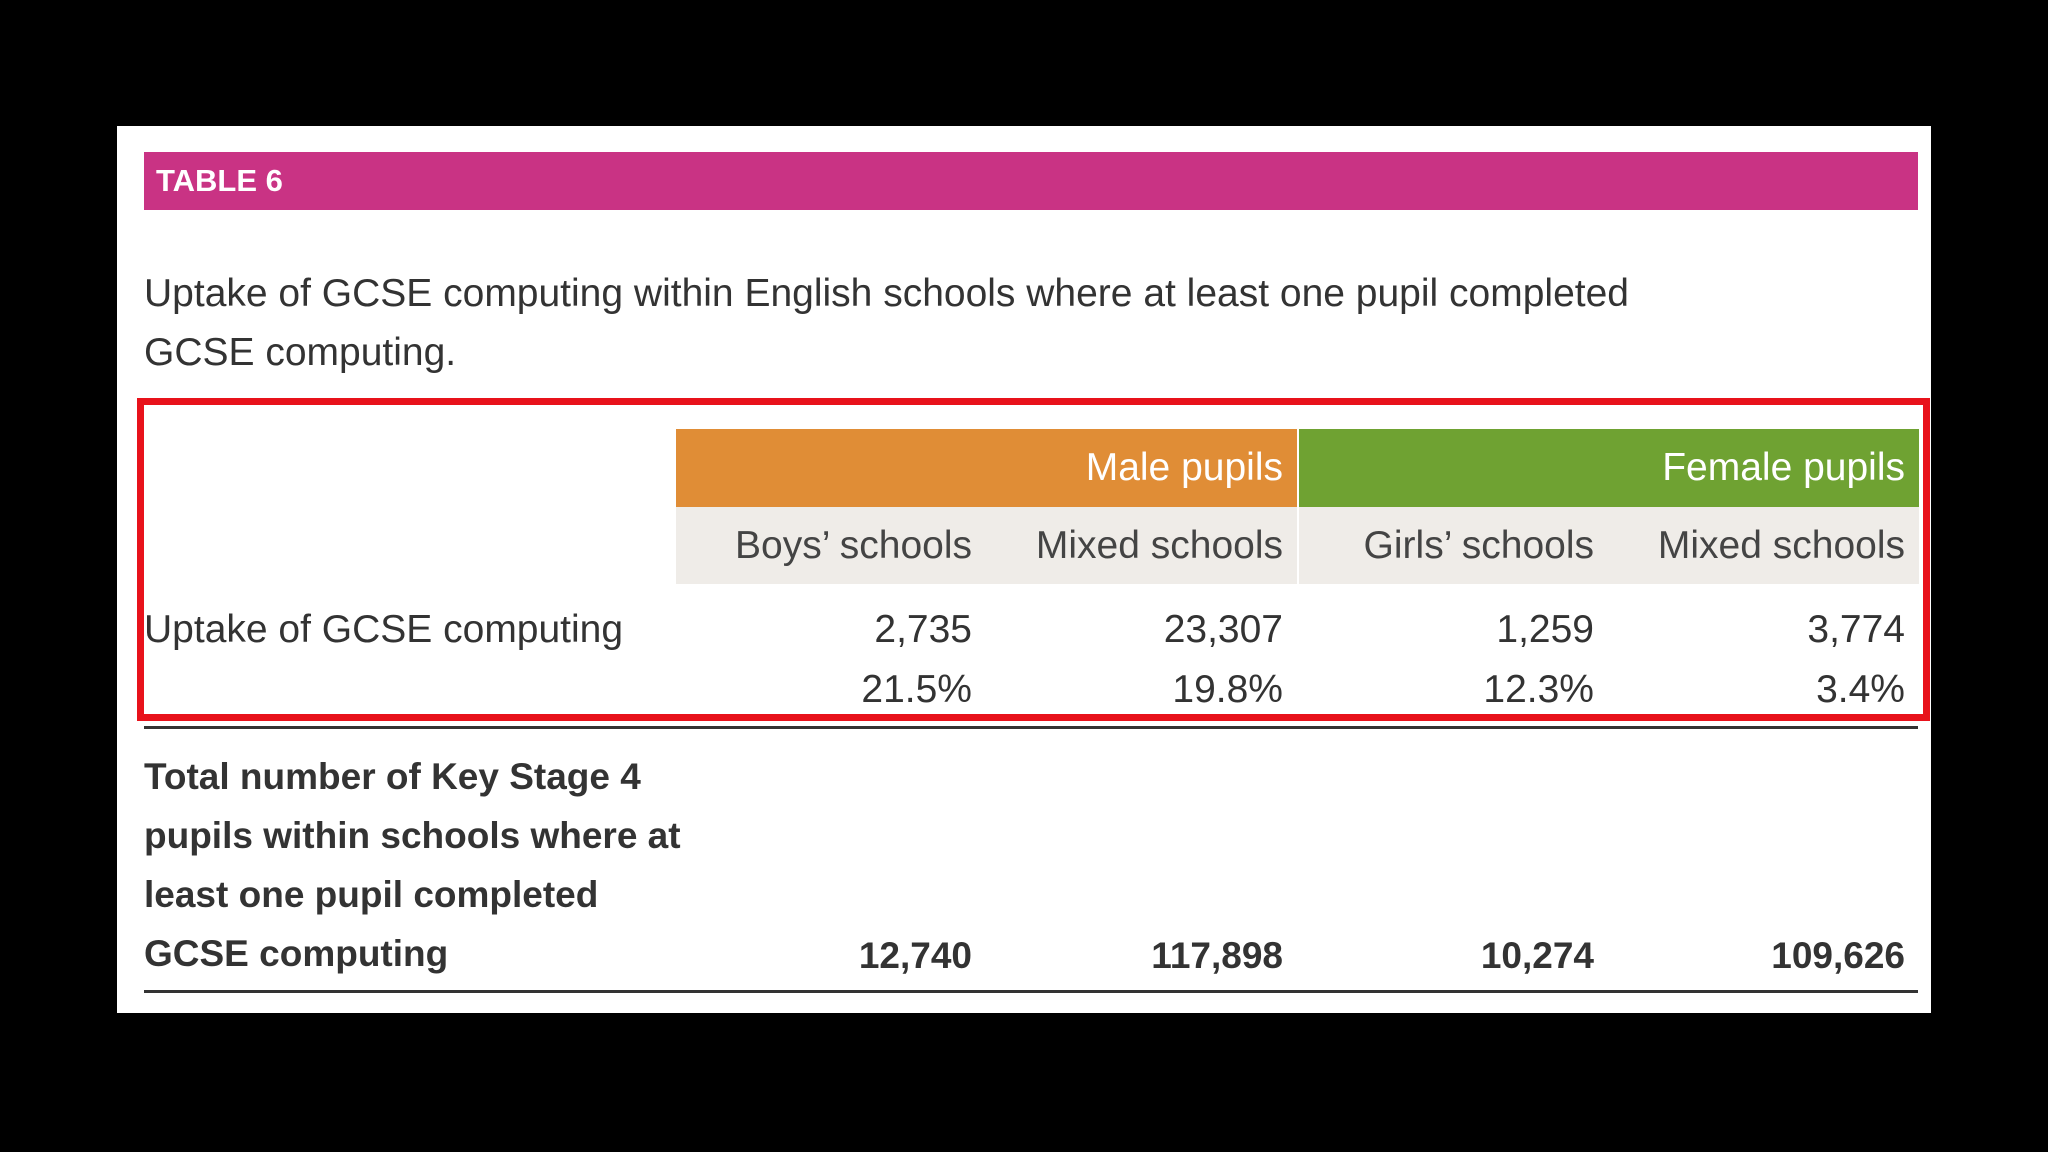  Describe the element at coordinates (1031, 727) in the screenshot. I see `table-rule-top` at that location.